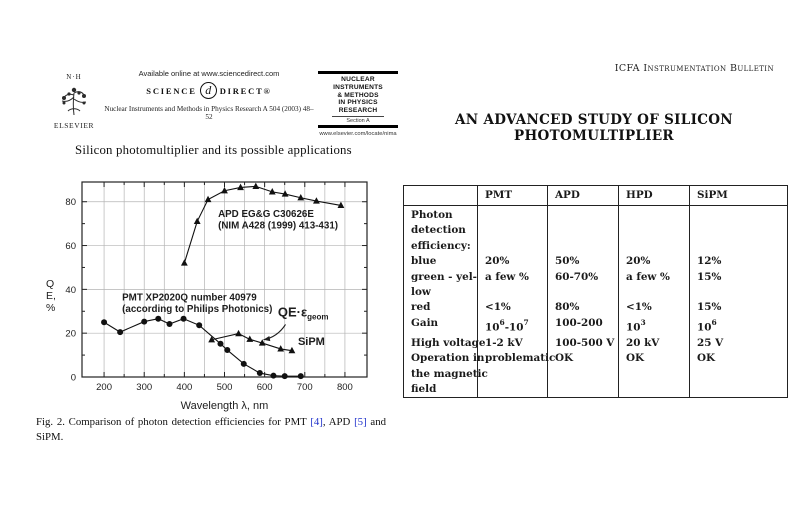 This screenshot has width=800, height=523. What do you see at coordinates (449, 373) in the screenshot?
I see `row-label-line: the magnetic` at bounding box center [449, 373].